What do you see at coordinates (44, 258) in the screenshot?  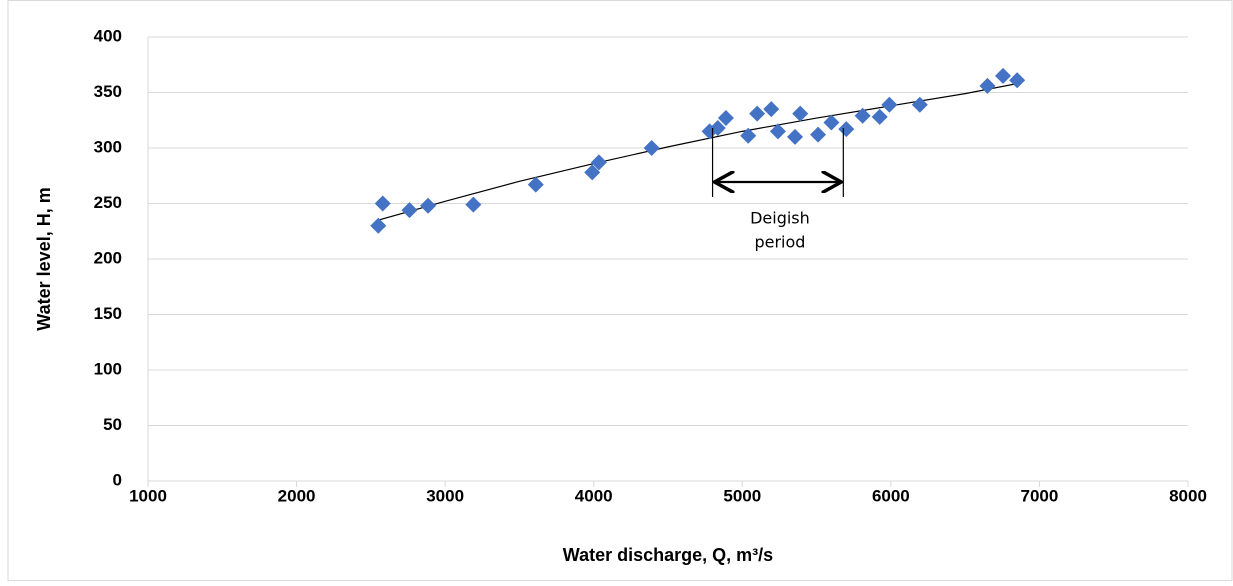 I see `y-axis-title: Water level, H, m` at bounding box center [44, 258].